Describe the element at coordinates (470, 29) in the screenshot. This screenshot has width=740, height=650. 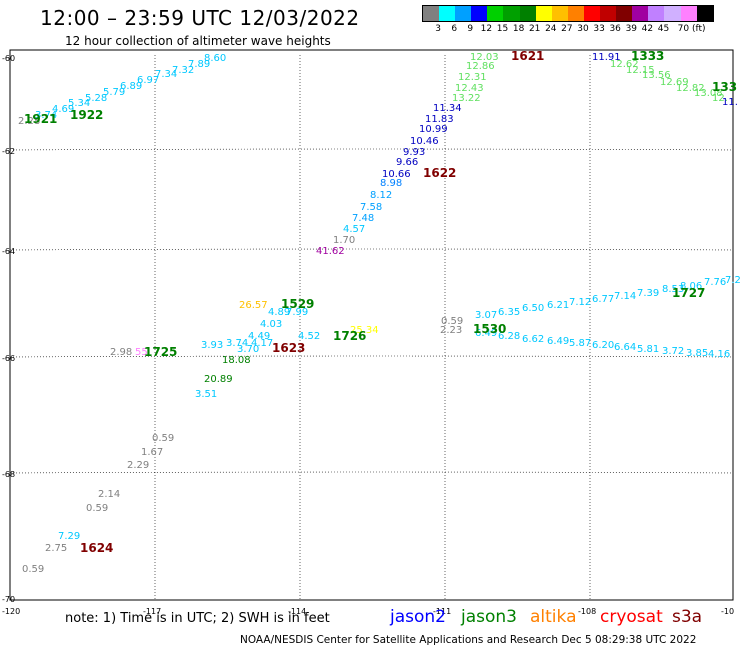
I see `legend-label: 9` at that location.